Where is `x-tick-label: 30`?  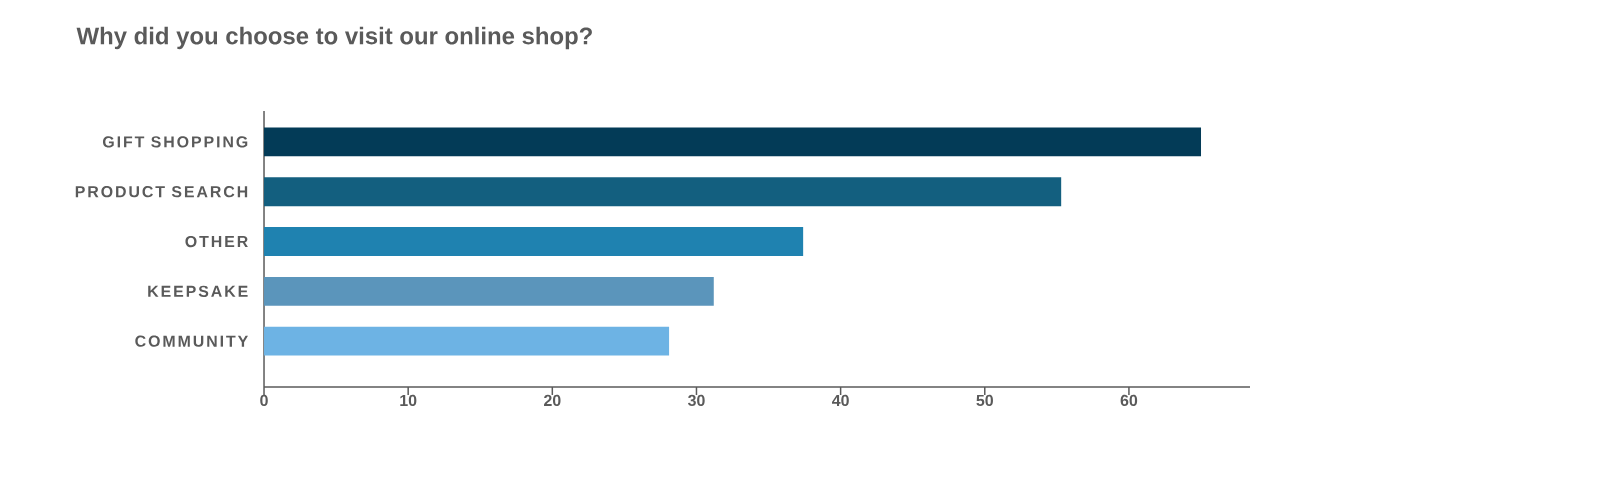 x-tick-label: 30 is located at coordinates (696, 400).